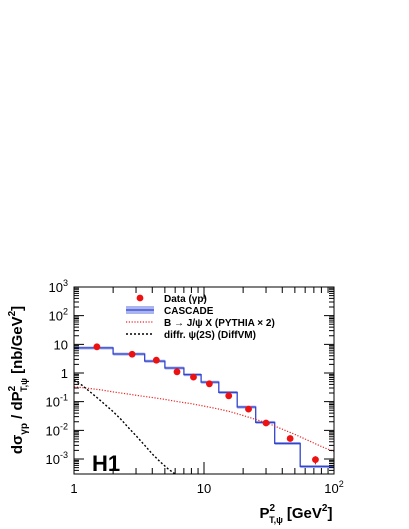 This screenshot has width=409, height=529. Describe the element at coordinates (276, 520) in the screenshot. I see `x-axis-title-sub: T,ψ` at that location.